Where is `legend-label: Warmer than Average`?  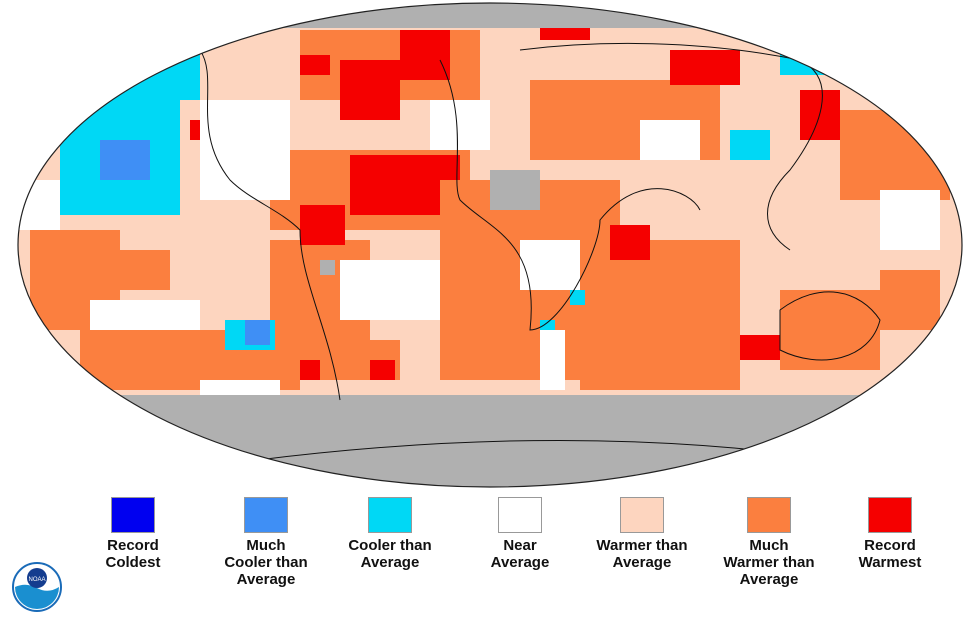
legend-label: Warmer than Average is located at coordinates (642, 554).